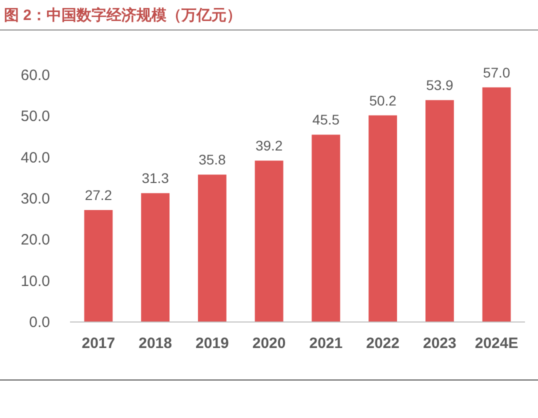  What do you see at coordinates (496, 343) in the screenshot?
I see `x-tick-label: 2024E` at bounding box center [496, 343].